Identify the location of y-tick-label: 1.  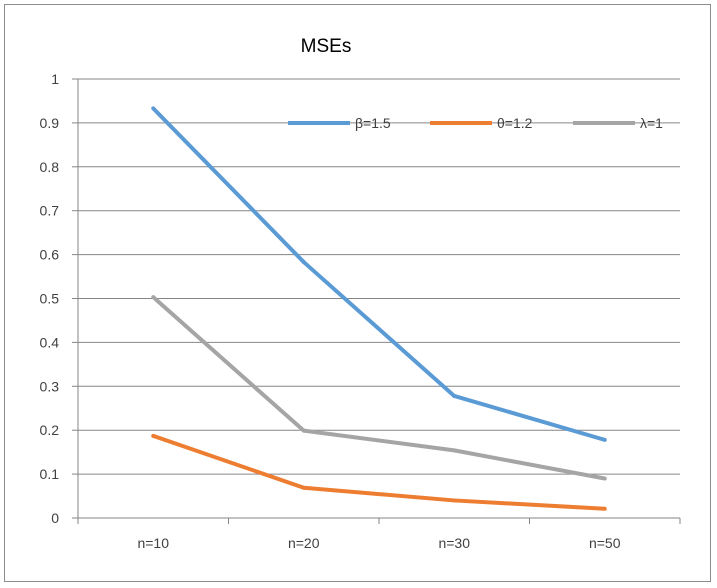
(55, 79).